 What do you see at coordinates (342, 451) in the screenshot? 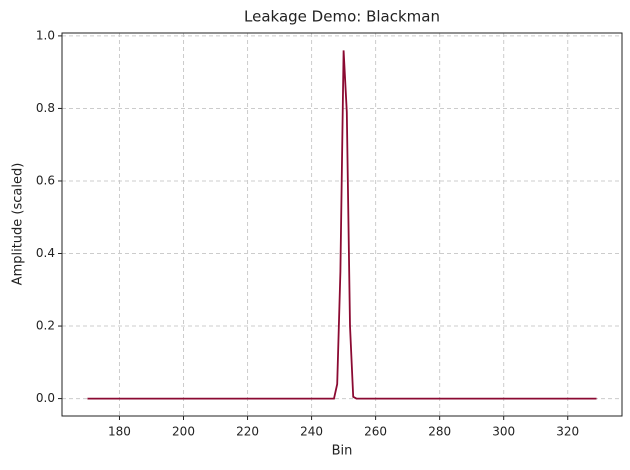
I see `x-axis-label: Bin` at bounding box center [342, 451].